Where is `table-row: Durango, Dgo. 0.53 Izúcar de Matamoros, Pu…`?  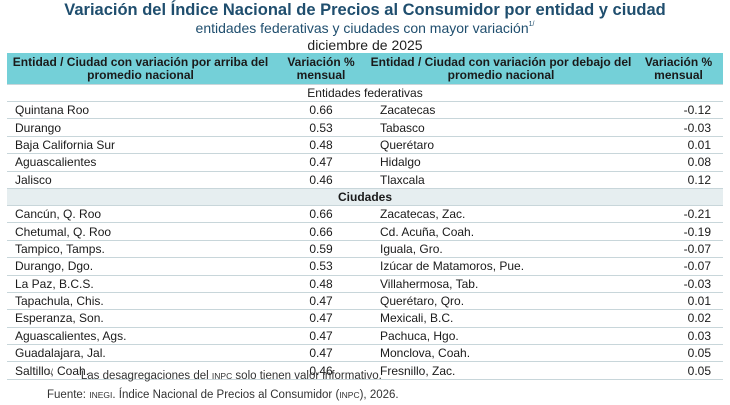 table-row: Durango, Dgo. 0.53 Izúcar de Matamoros, Pu… is located at coordinates (365, 266).